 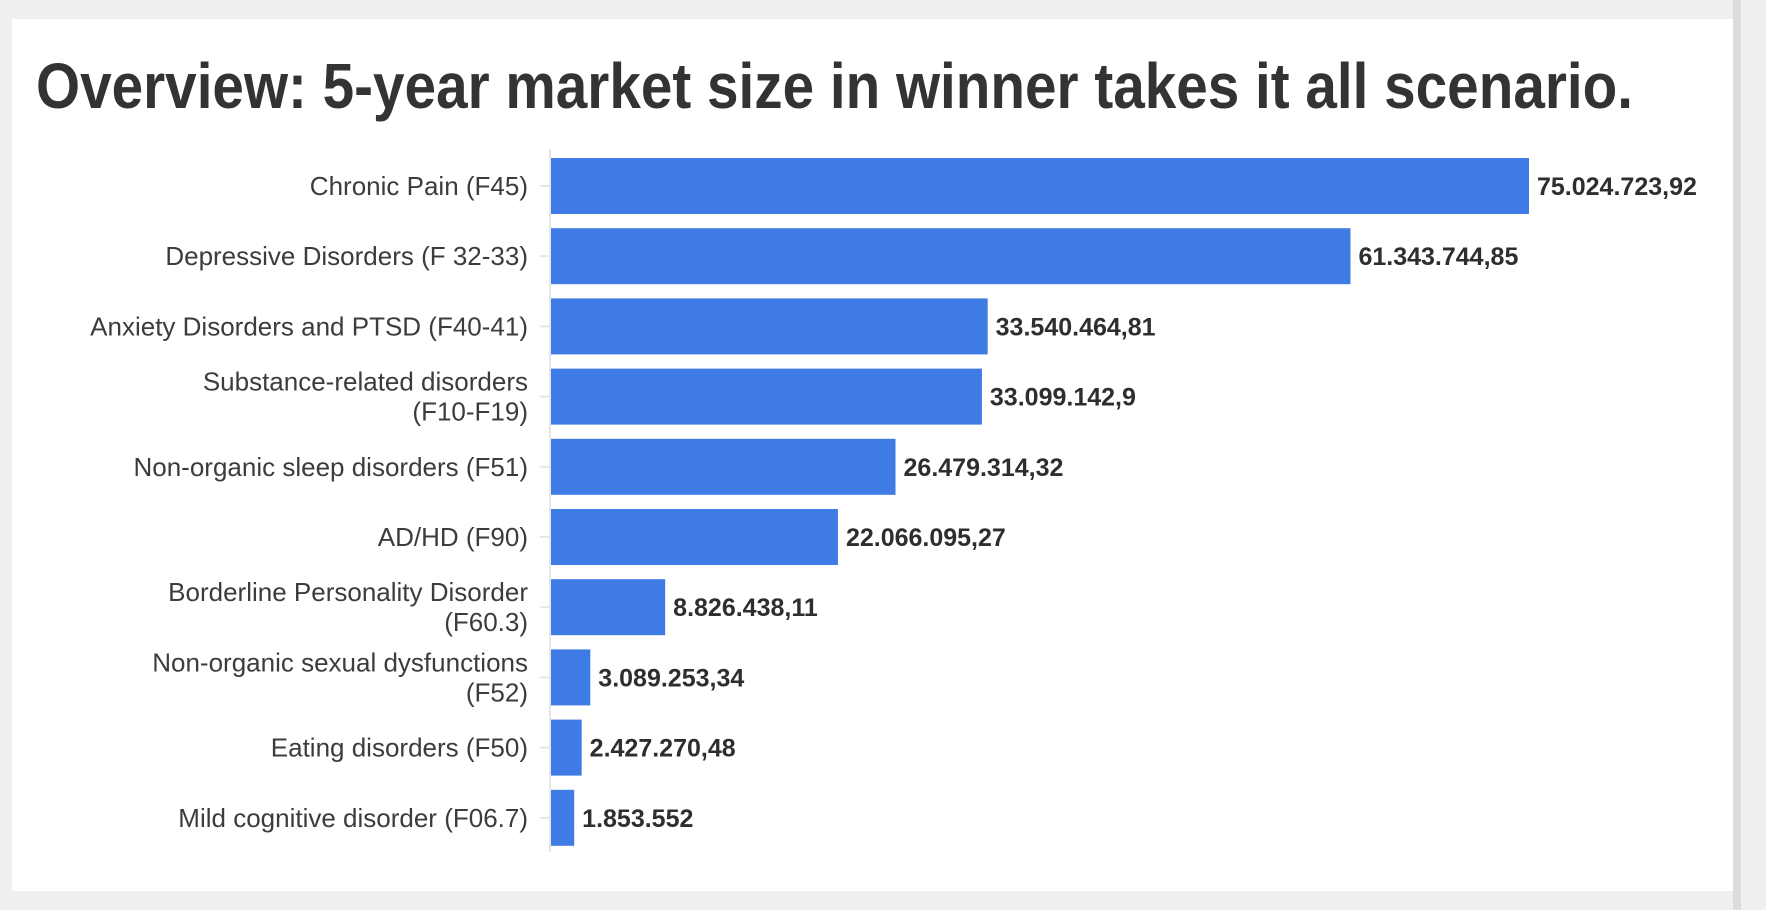 I want to click on category-label: (F52), so click(x=497, y=692).